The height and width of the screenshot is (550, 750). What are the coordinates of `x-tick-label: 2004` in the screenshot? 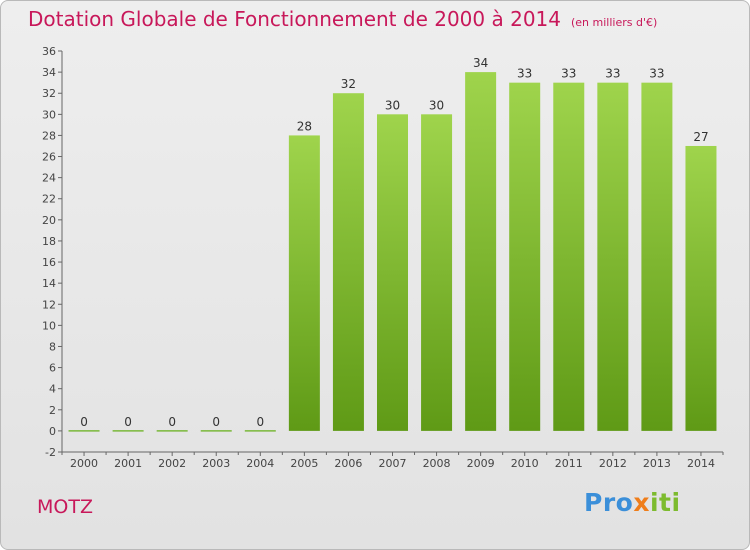 It's located at (260, 463).